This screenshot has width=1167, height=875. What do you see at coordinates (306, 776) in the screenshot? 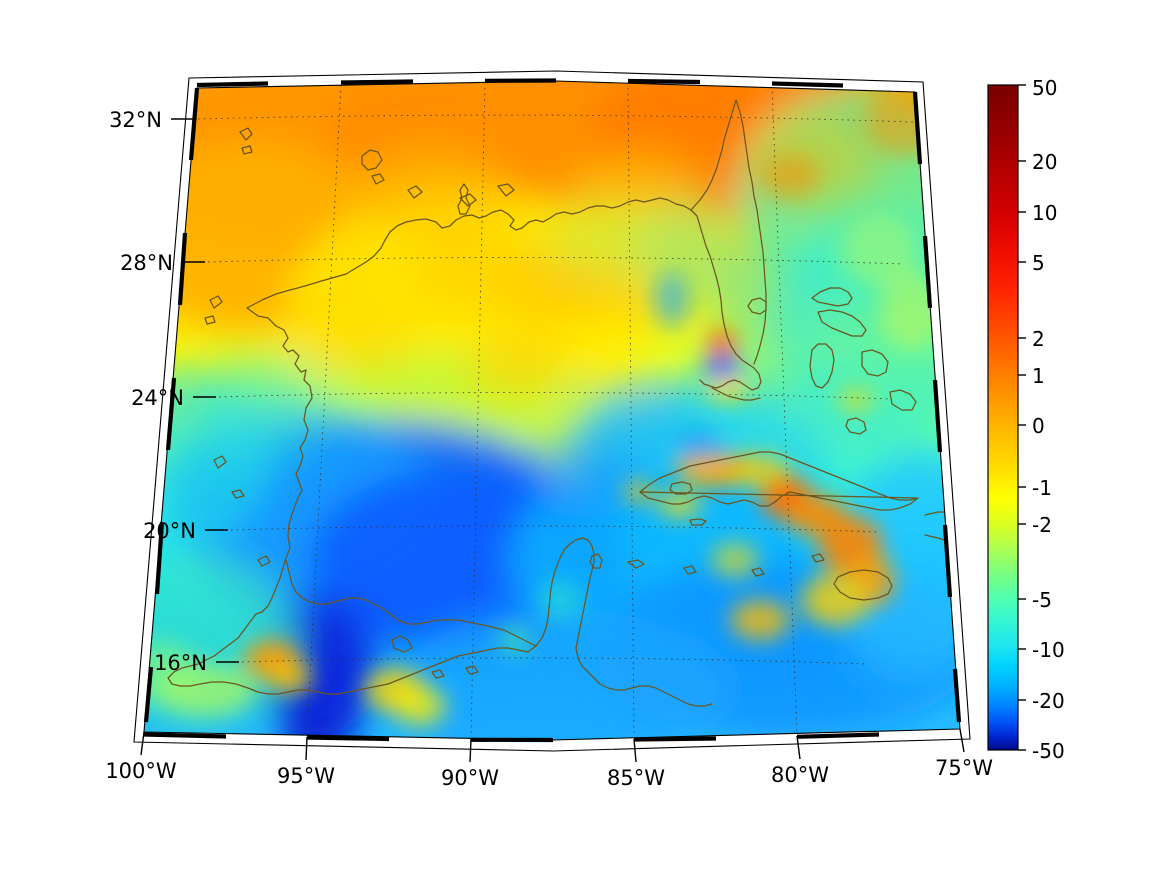
I see `x-tick-label-95W: 95°W` at bounding box center [306, 776].